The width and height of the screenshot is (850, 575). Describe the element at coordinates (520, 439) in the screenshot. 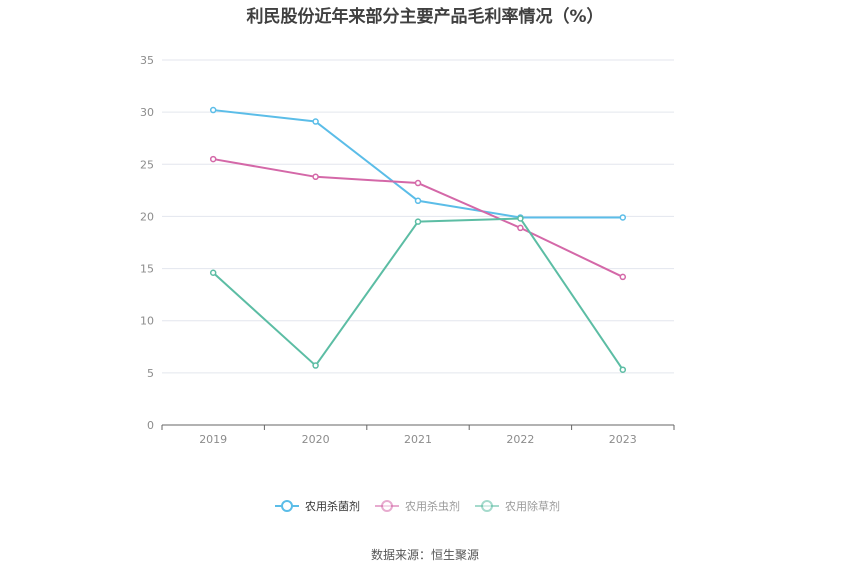

I see `x-tick-label: 2022` at that location.